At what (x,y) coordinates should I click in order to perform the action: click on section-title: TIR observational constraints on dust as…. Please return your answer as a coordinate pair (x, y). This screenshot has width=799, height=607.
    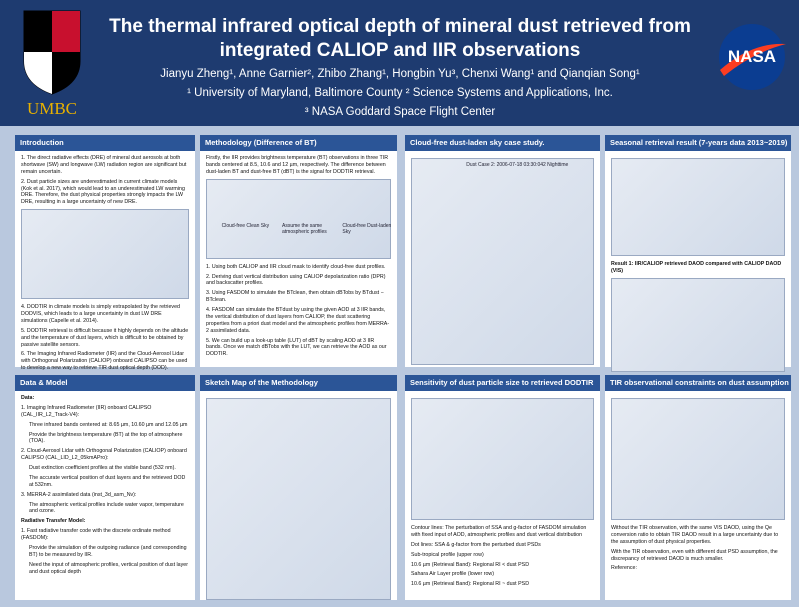
    Looking at the image, I should click on (698, 383).